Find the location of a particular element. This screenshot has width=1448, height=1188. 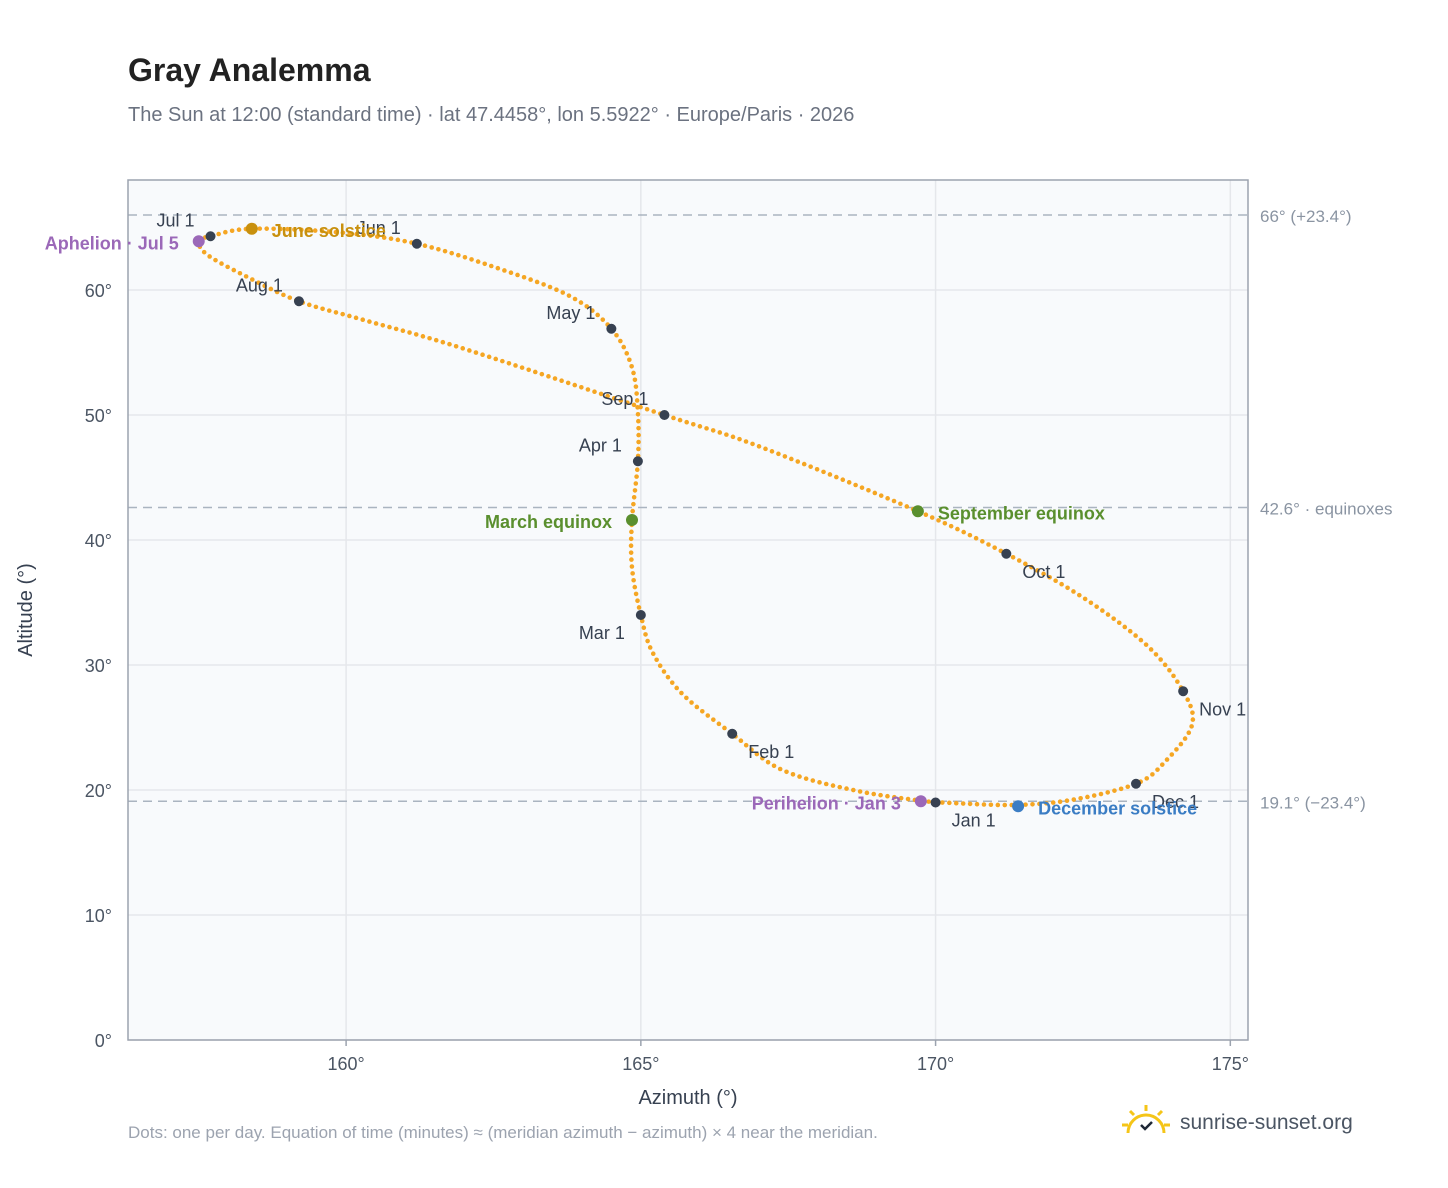

reference-line-label: 66° (+23.4°) is located at coordinates (1306, 216).